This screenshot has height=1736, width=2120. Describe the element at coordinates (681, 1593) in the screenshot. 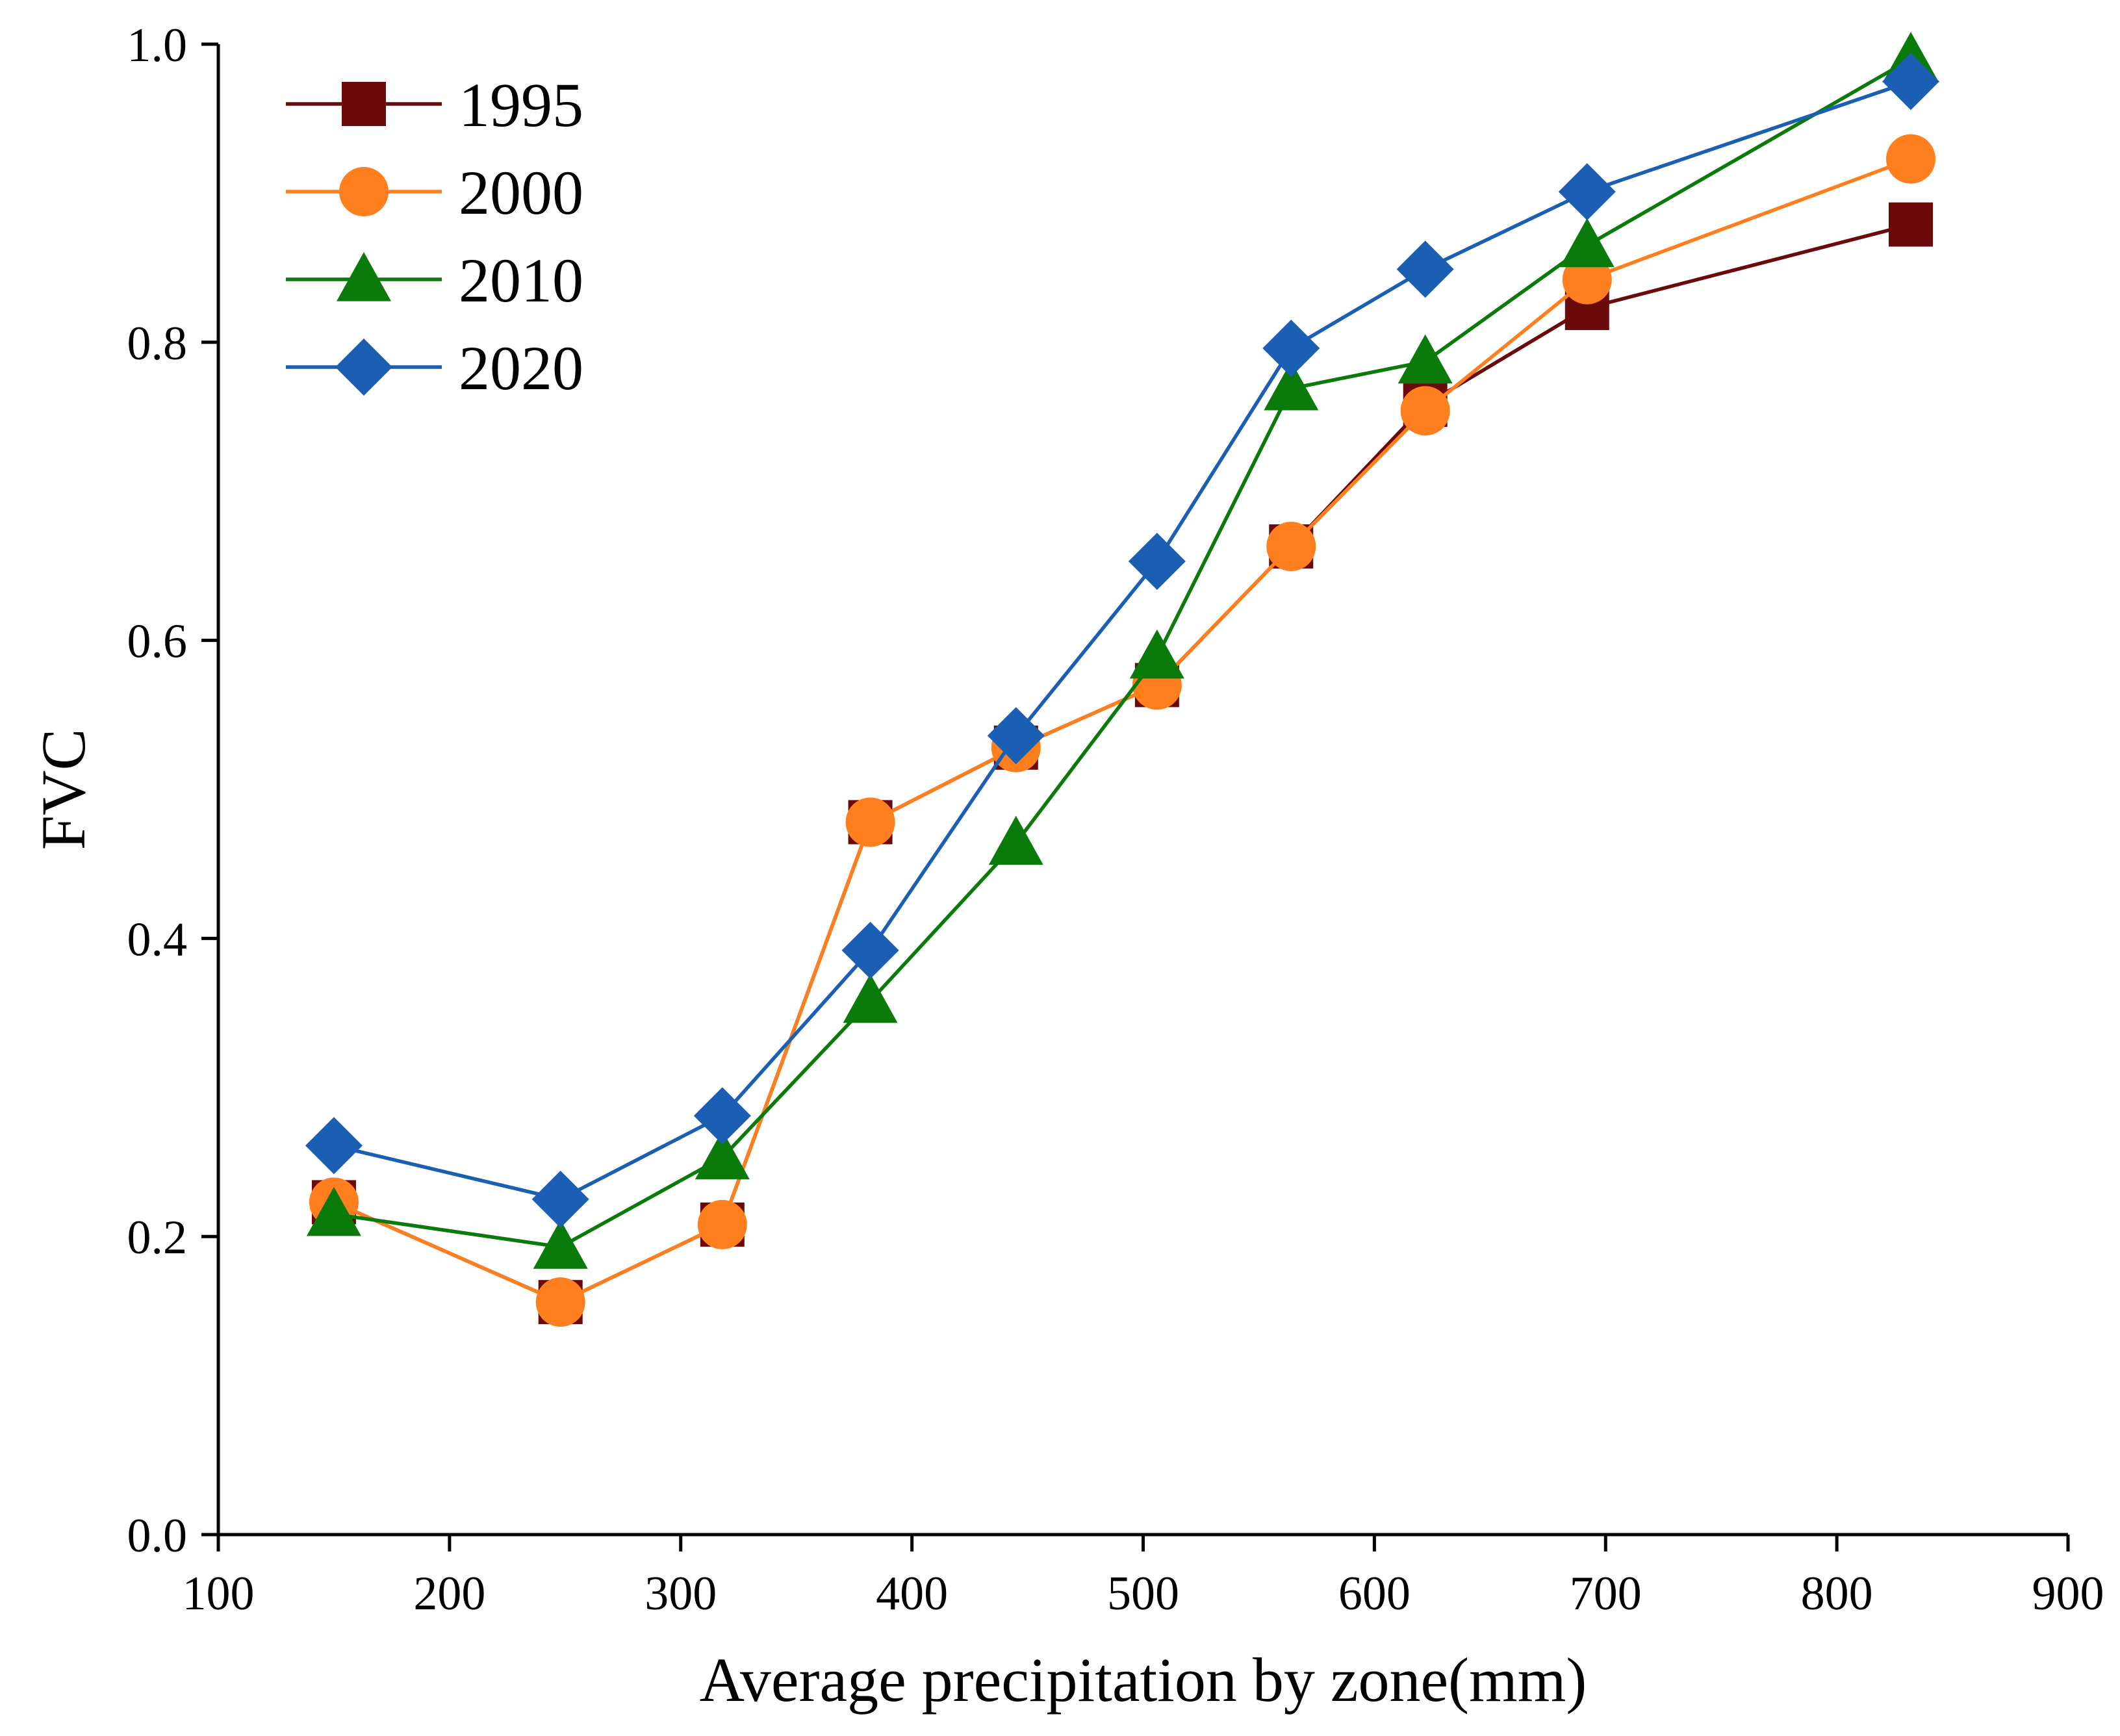

I see `x-tick-label: 300` at that location.